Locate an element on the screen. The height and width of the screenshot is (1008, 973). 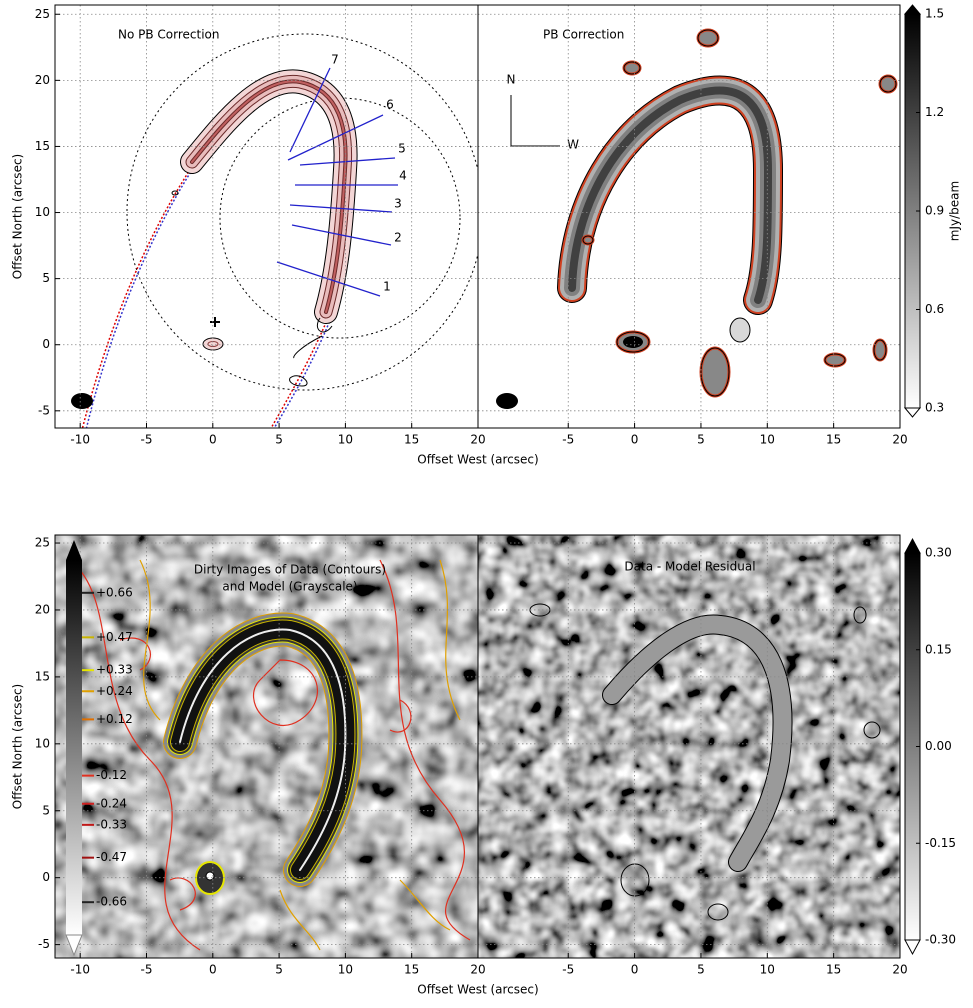
y-tick-label: 0 is located at coordinates (46, 877).